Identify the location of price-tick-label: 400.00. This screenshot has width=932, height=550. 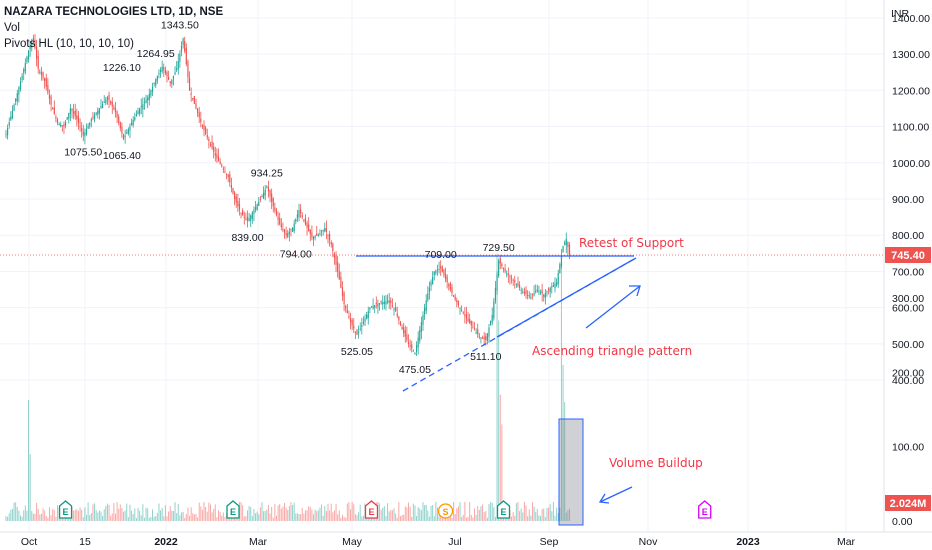
(908, 381).